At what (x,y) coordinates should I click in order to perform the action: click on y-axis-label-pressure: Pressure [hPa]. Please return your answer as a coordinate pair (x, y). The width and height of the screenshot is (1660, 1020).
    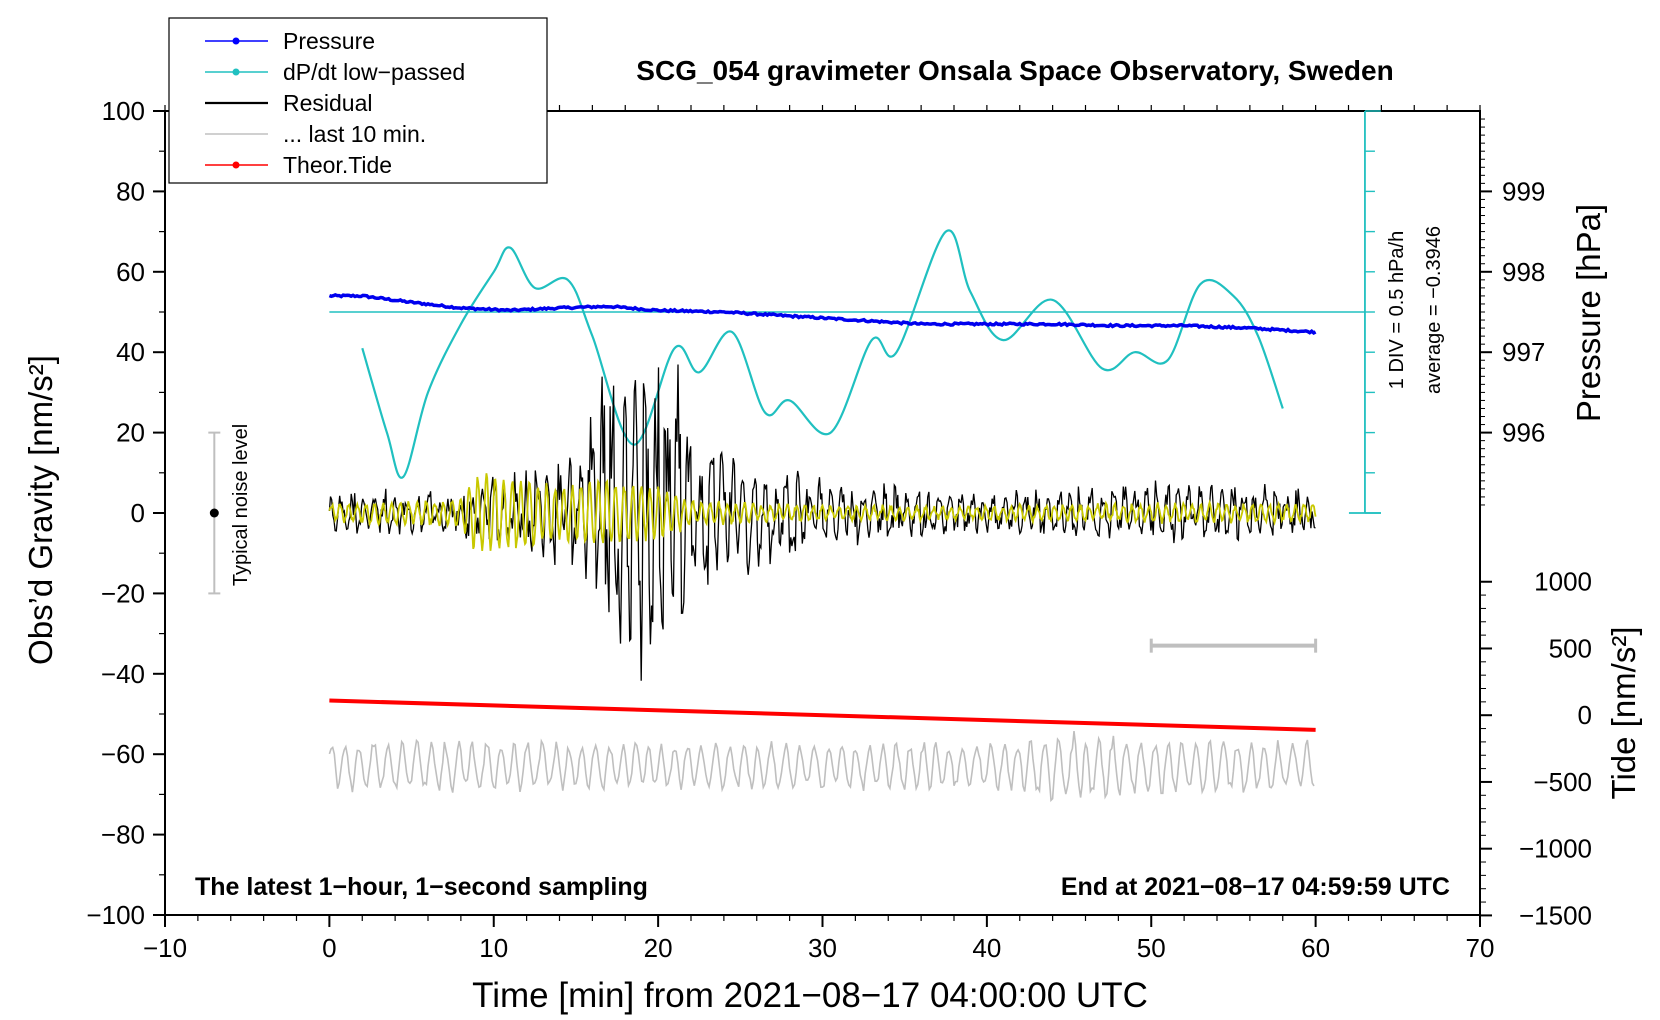
    Looking at the image, I should click on (1588, 313).